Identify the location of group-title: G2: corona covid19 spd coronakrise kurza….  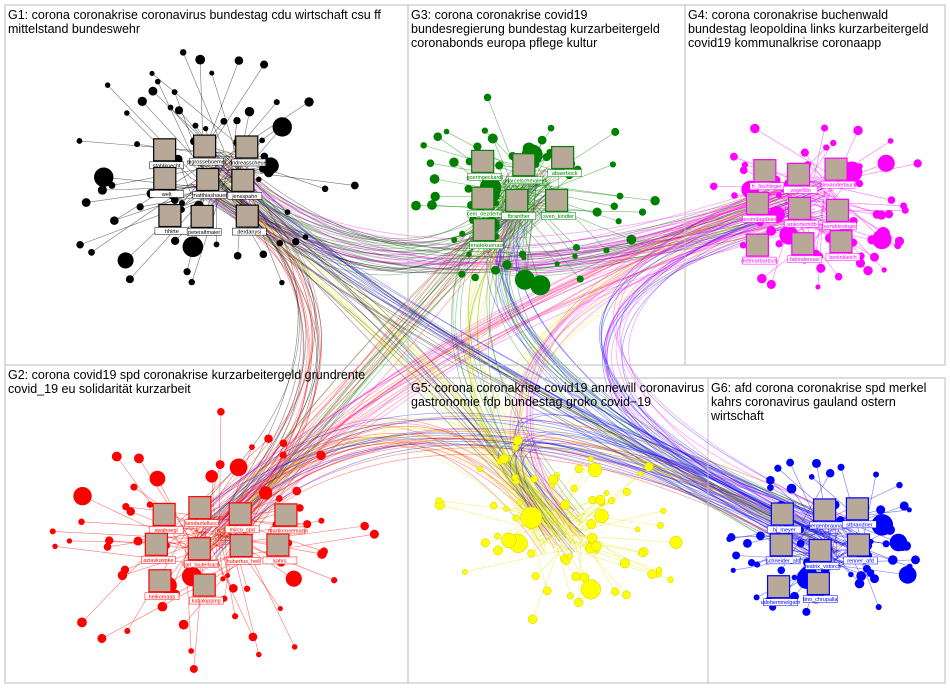
(187, 382).